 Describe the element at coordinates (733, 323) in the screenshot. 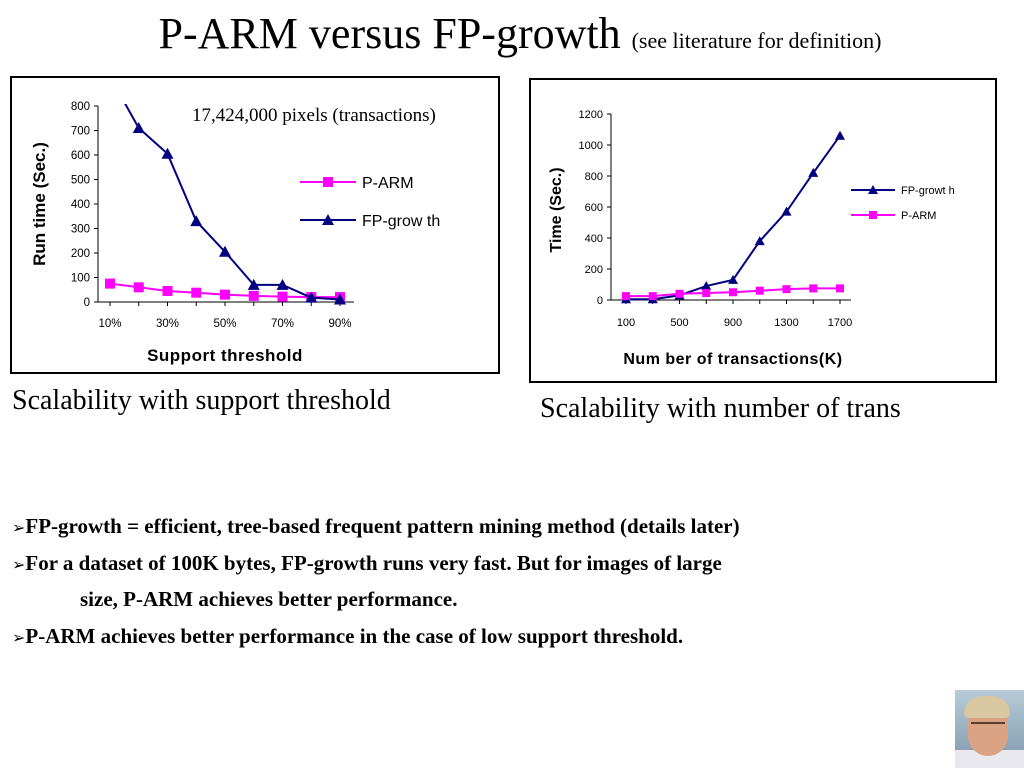

I see `x-tick-label: 900` at that location.